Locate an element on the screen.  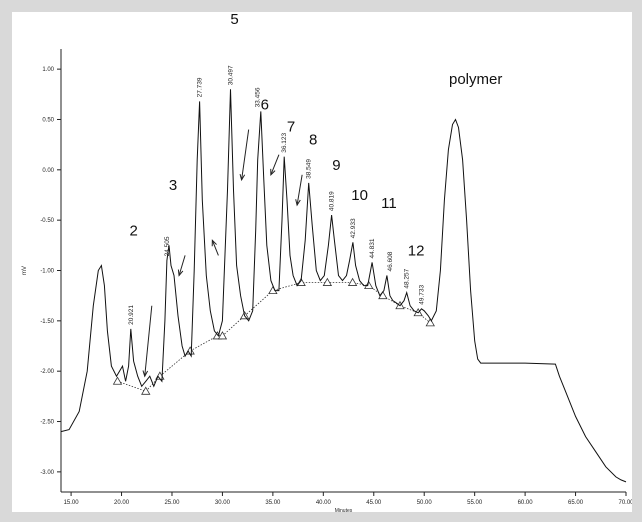
peak-number-annotation: 5 is located at coordinates (234, 20).